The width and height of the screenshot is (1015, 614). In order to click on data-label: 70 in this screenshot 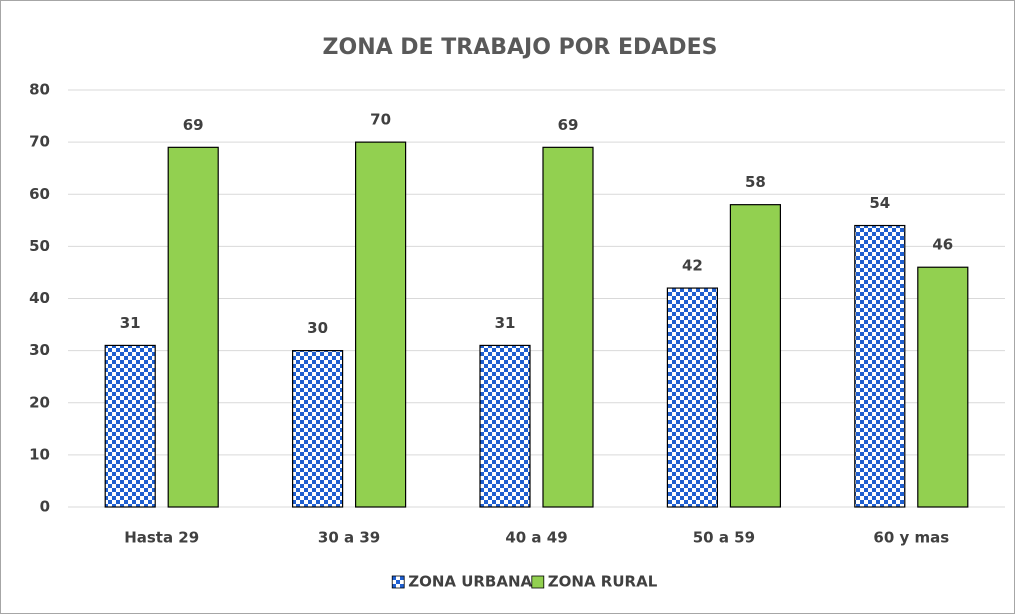, I will do `click(380, 120)`.